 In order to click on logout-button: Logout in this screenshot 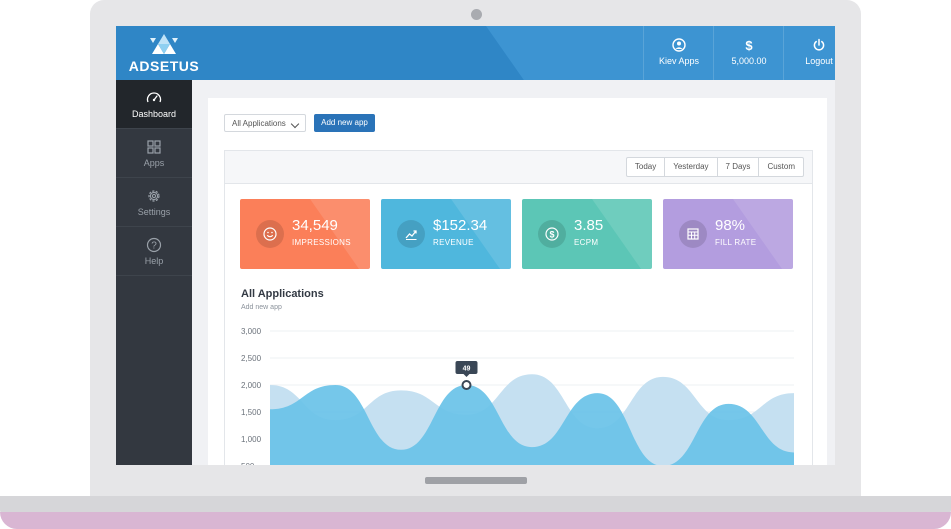, I will do `click(809, 53)`.